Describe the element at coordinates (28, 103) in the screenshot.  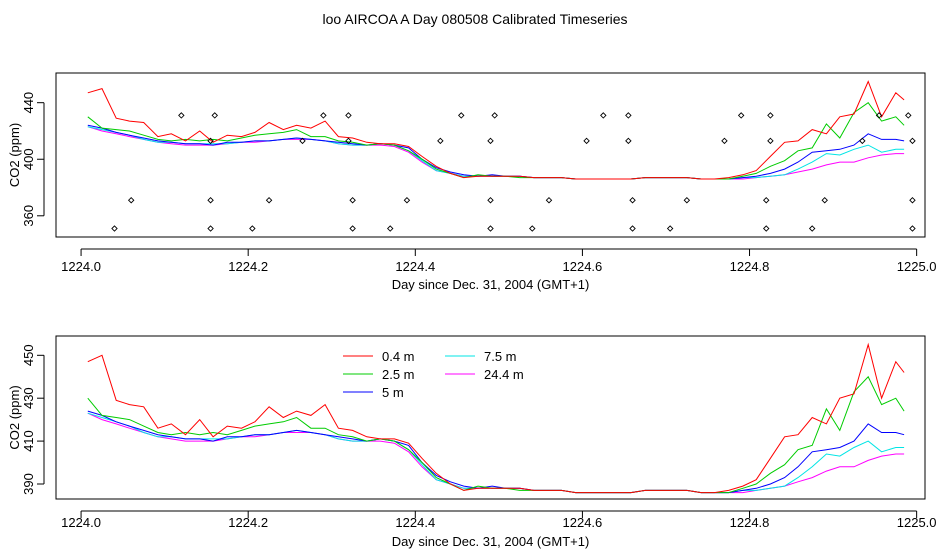
I see `y-tick-label: 440` at that location.